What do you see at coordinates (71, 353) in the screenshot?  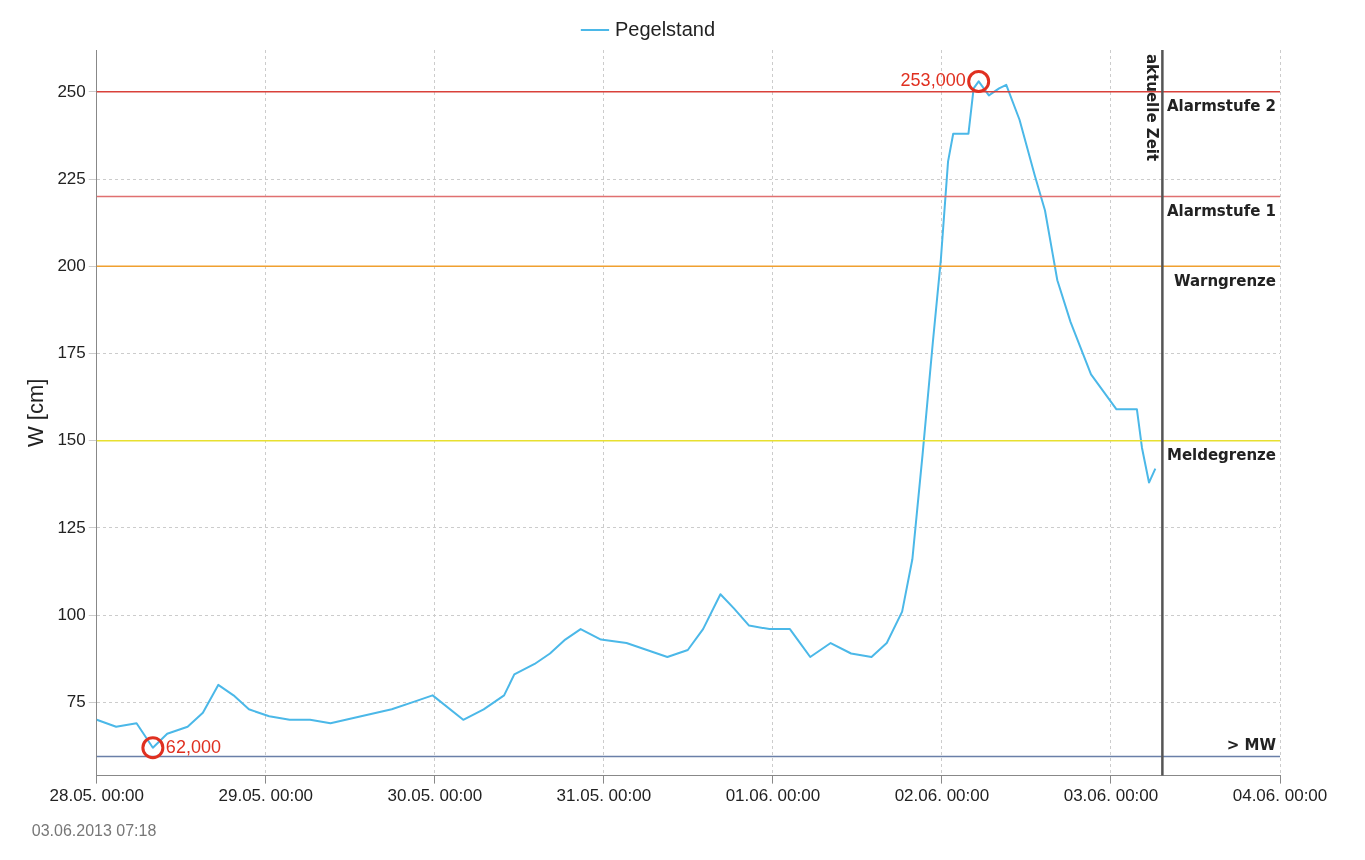 I see `y-tick-label: 175` at bounding box center [71, 353].